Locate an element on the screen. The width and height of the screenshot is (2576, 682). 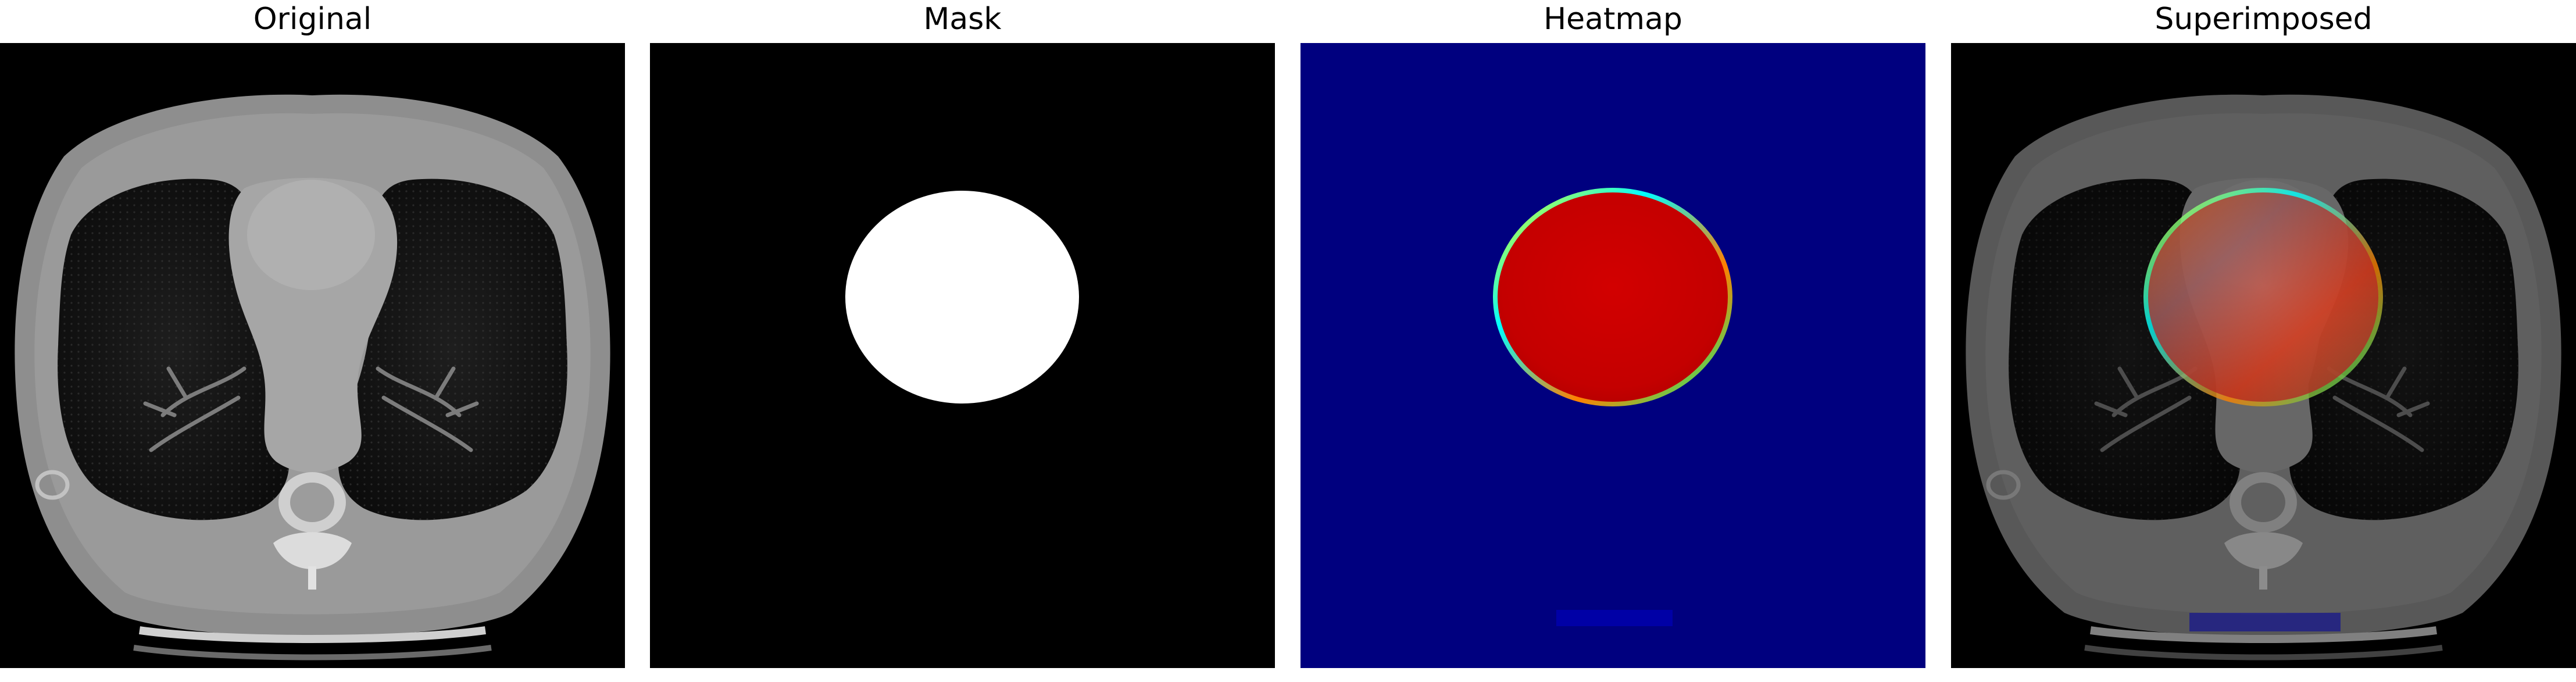
panel-title-mask: Mask is located at coordinates (962, 19).